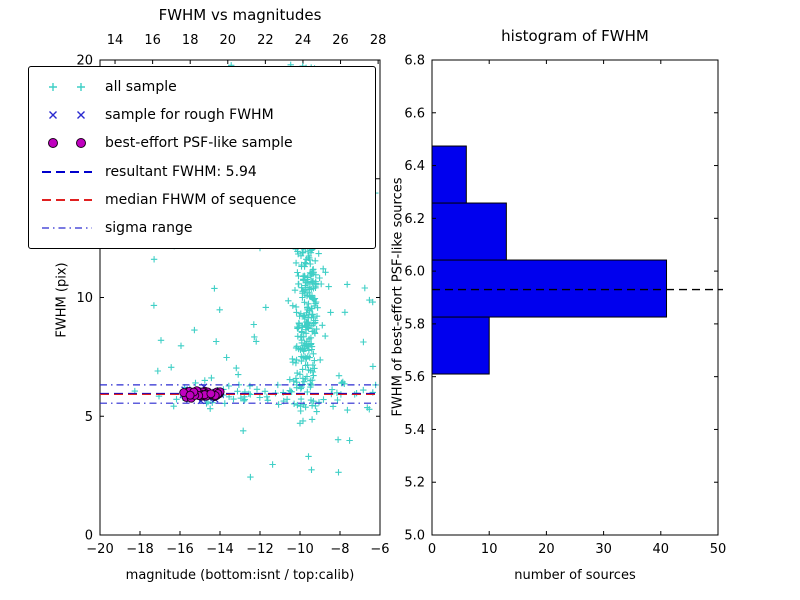 The height and width of the screenshot is (600, 800). Describe the element at coordinates (340, 40) in the screenshot. I see `x-tick-top-label: 26` at that location.